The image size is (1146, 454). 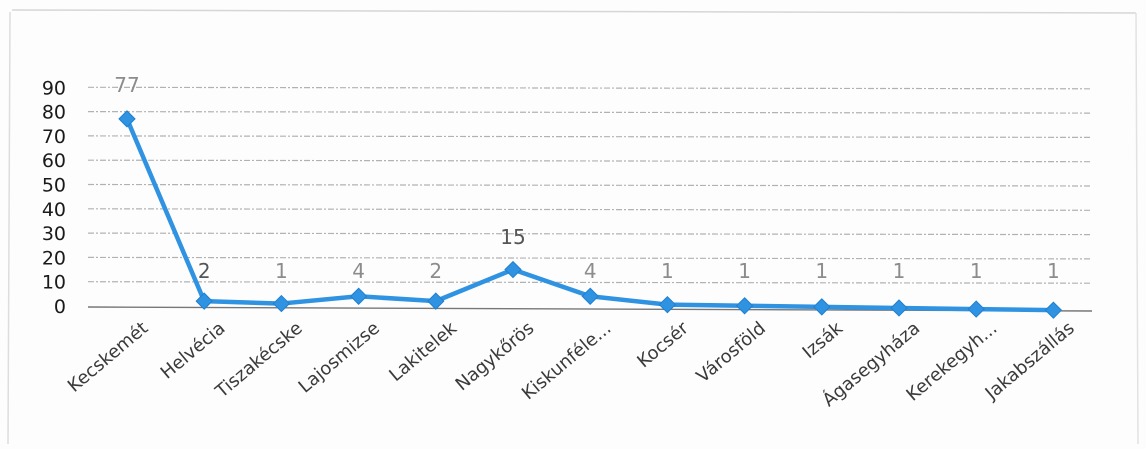 I want to click on x-category-label: Városföld, so click(x=731, y=353).